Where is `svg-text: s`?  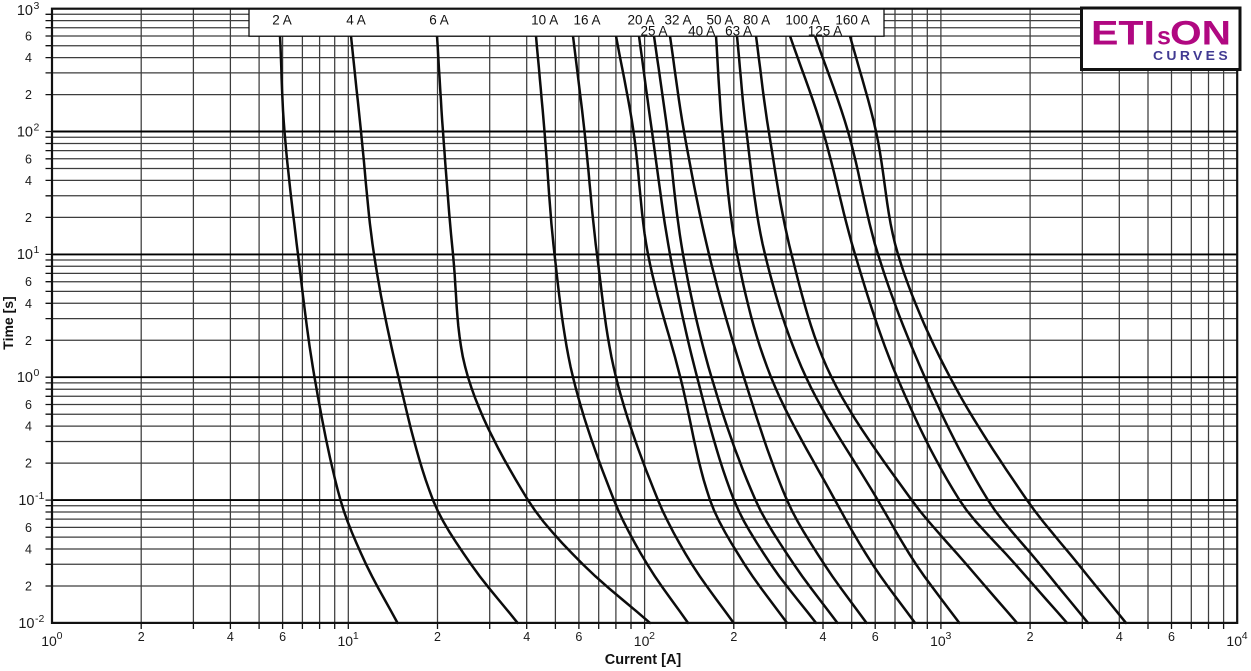
svg-text: s is located at coordinates (1164, 37).